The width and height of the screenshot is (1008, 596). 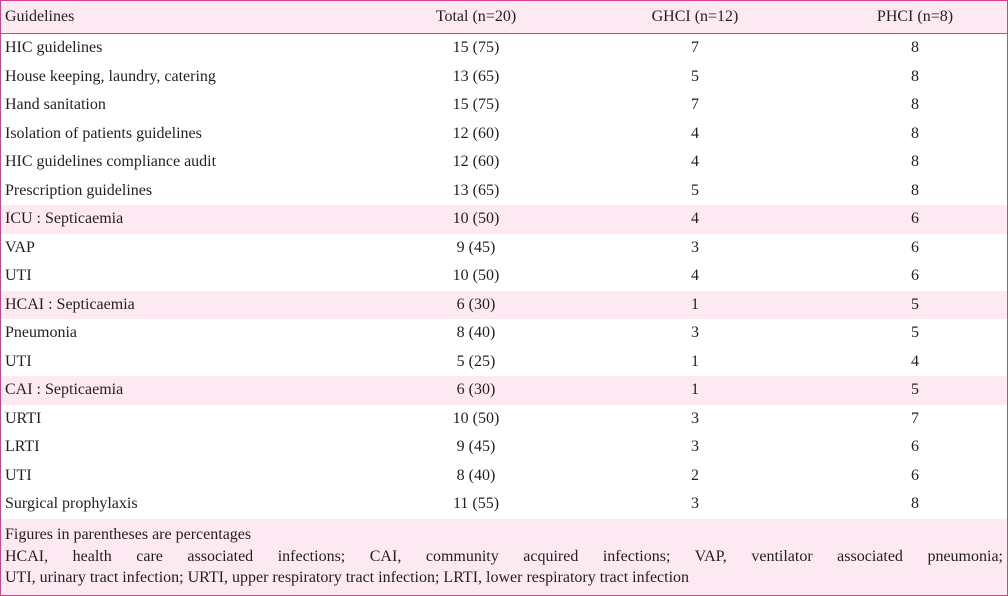 I want to click on row-label: Isolation of patients guidelines, so click(x=103, y=133).